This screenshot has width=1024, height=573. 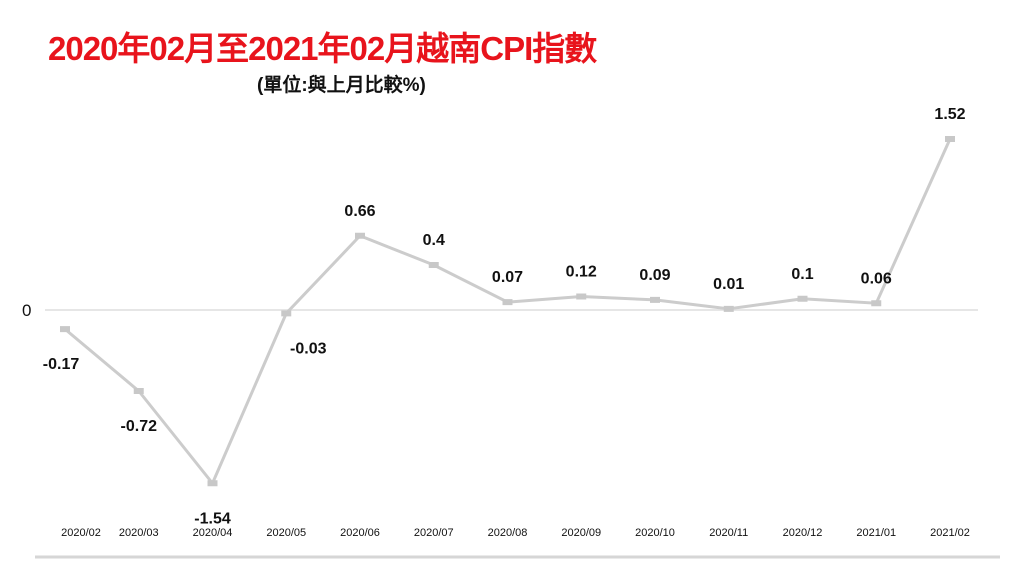 What do you see at coordinates (802, 274) in the screenshot?
I see `data-label: 0.1` at bounding box center [802, 274].